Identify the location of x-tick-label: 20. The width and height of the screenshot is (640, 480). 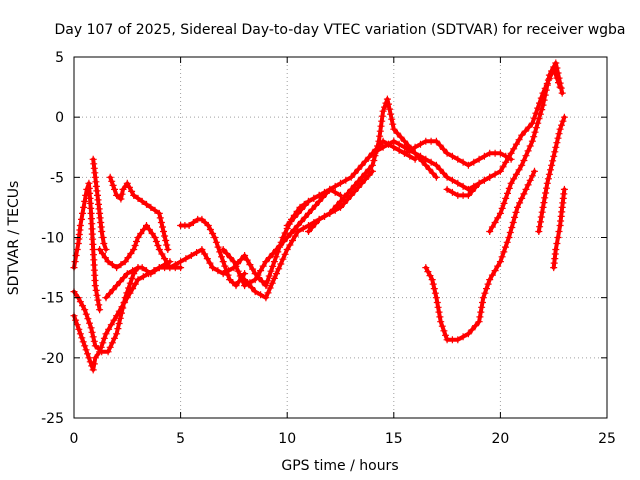
(500, 439).